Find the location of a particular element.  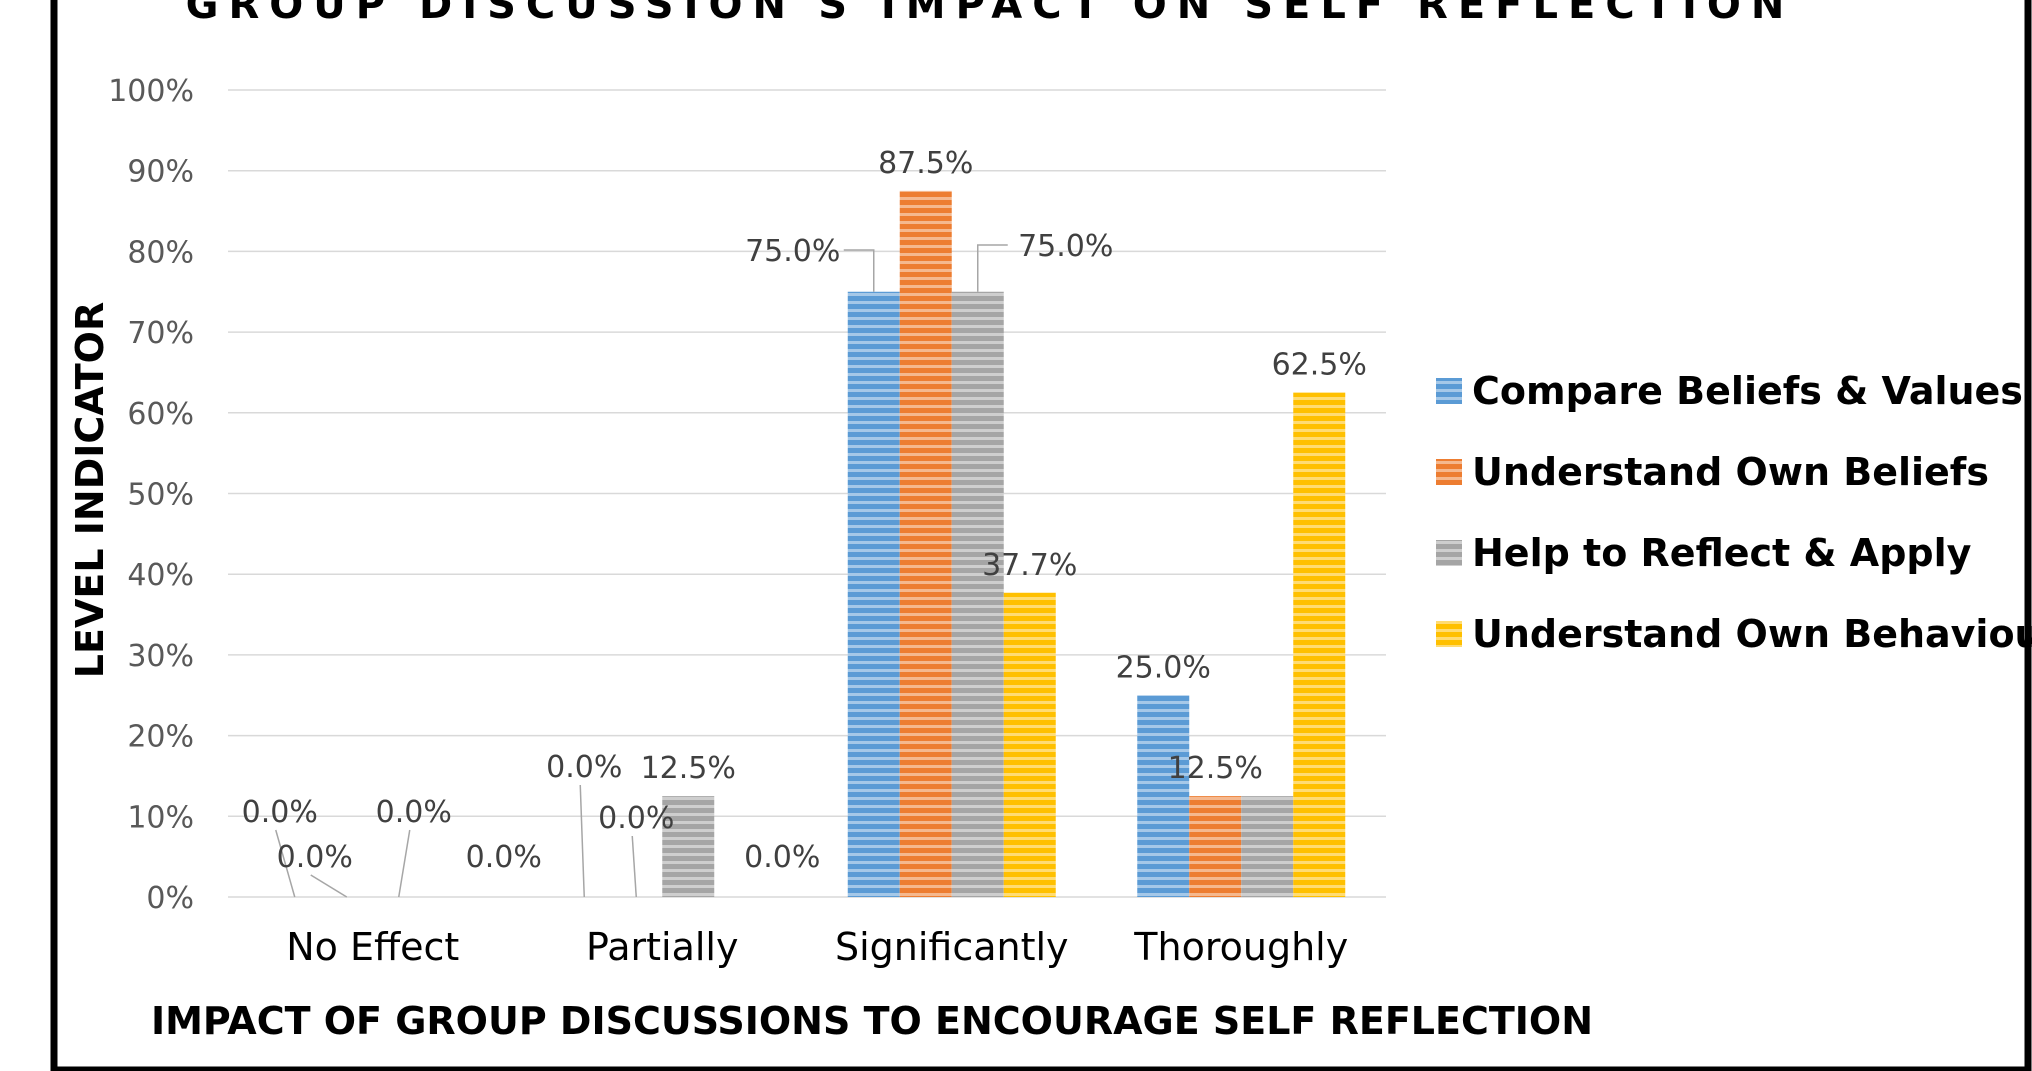

bar-understand-own-beliefs-significantly is located at coordinates (925, 543).